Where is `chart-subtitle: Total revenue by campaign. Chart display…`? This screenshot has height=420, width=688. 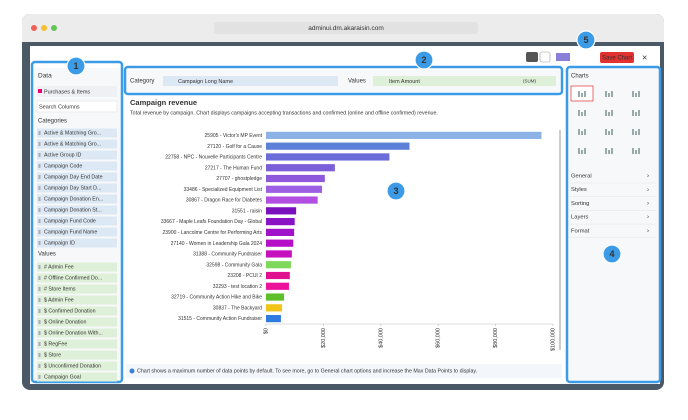 chart-subtitle: Total revenue by campaign. Chart display… is located at coordinates (284, 113).